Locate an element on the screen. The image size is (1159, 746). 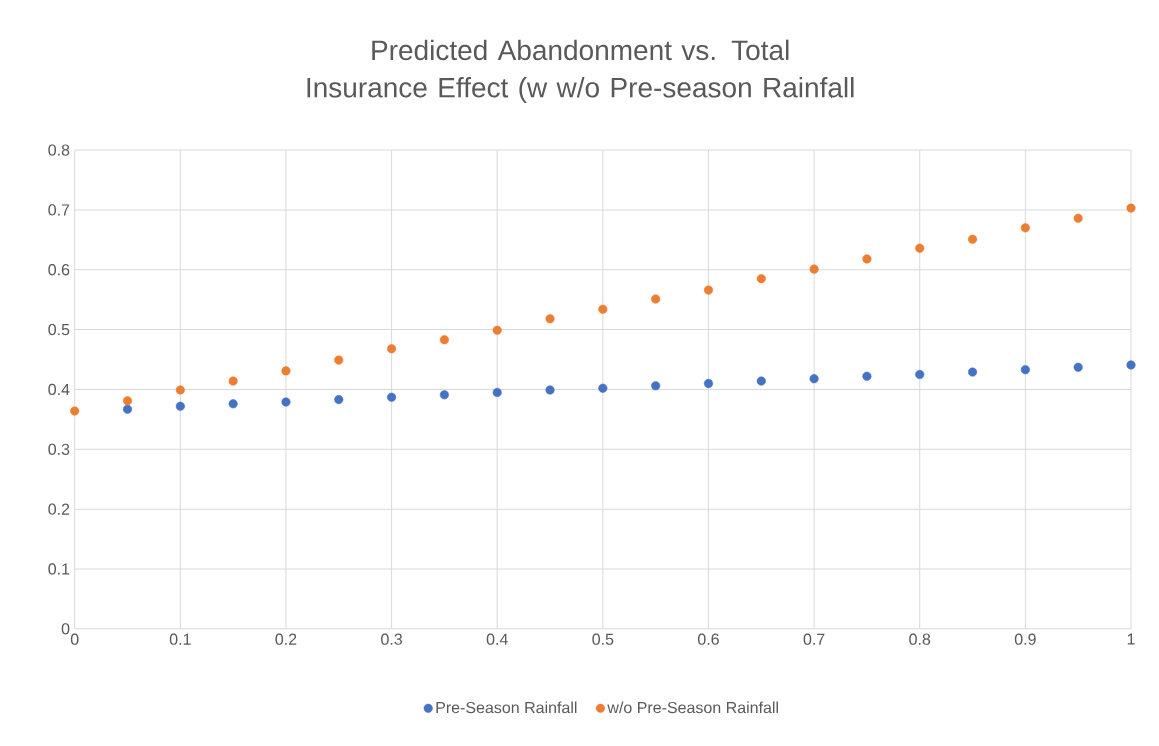
y-tick-label: 0.2 is located at coordinates (59, 509).